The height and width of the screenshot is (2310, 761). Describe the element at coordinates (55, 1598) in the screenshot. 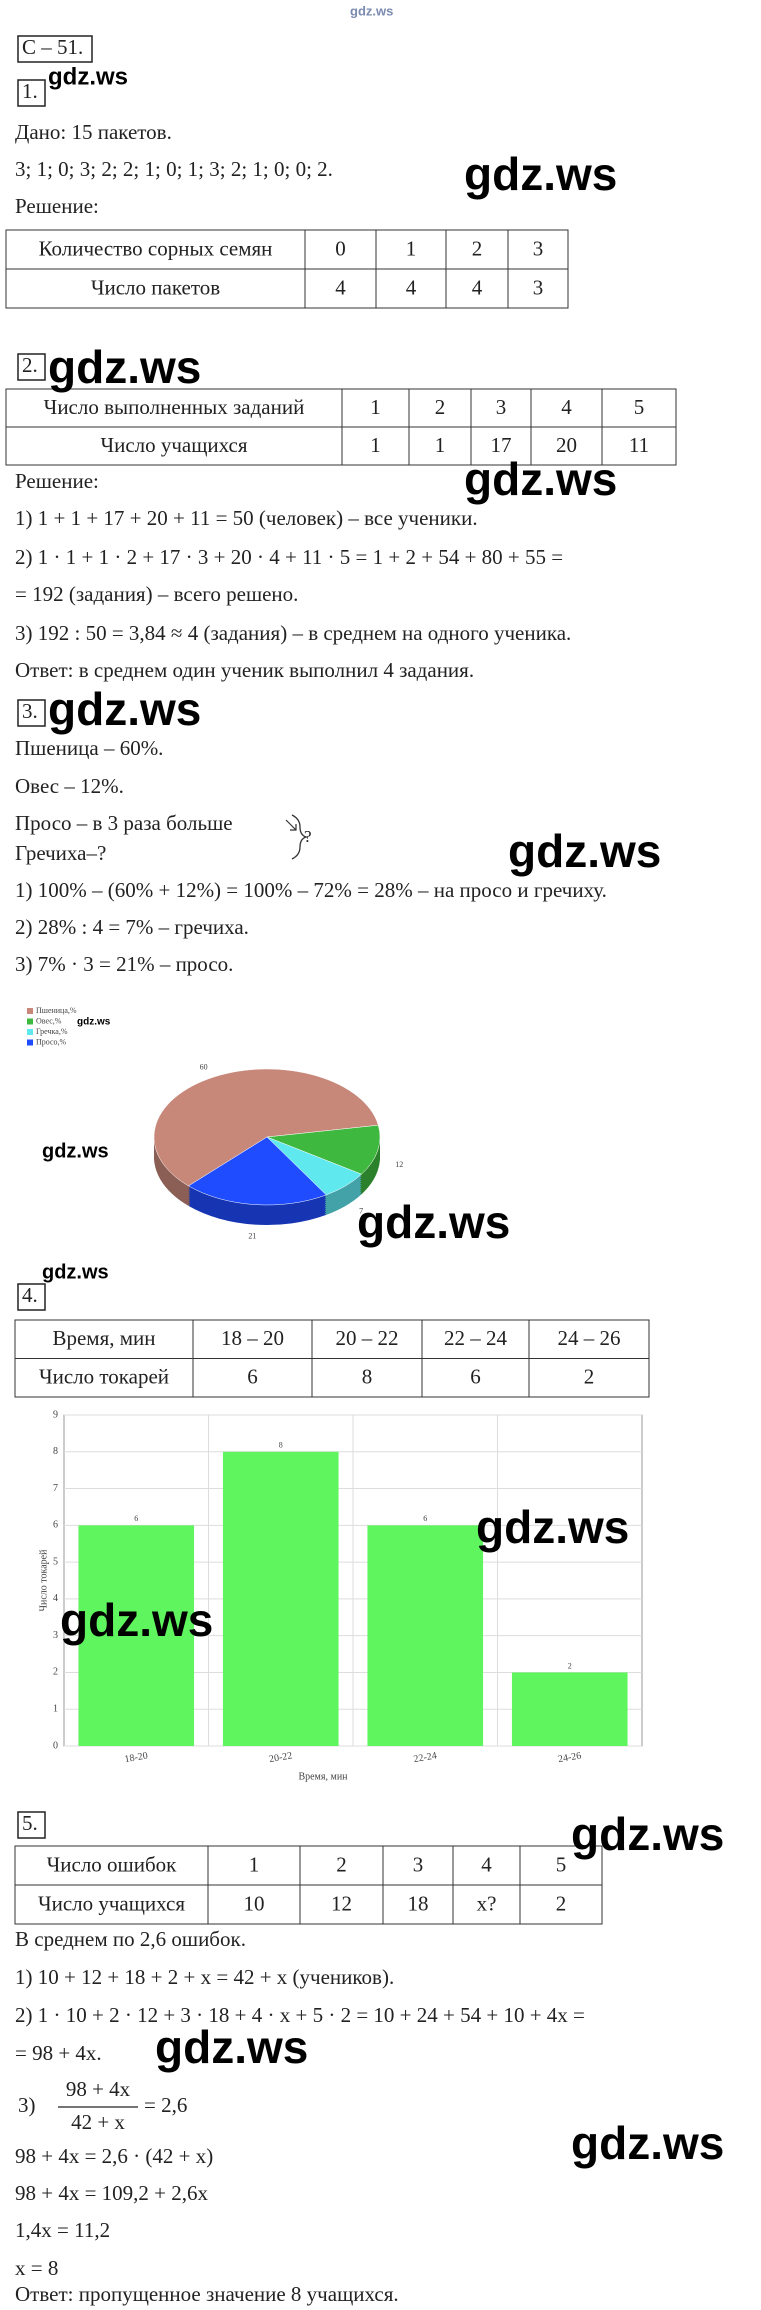

I see `y-tick-label: 4` at that location.